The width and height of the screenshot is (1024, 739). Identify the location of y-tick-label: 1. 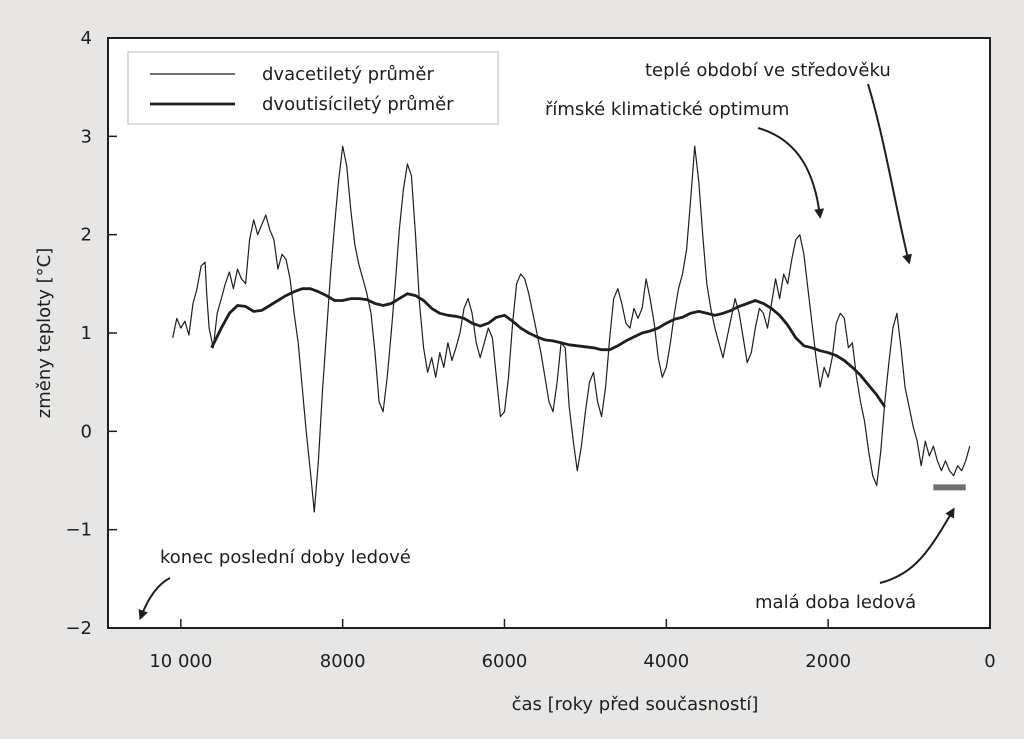
(86, 333).